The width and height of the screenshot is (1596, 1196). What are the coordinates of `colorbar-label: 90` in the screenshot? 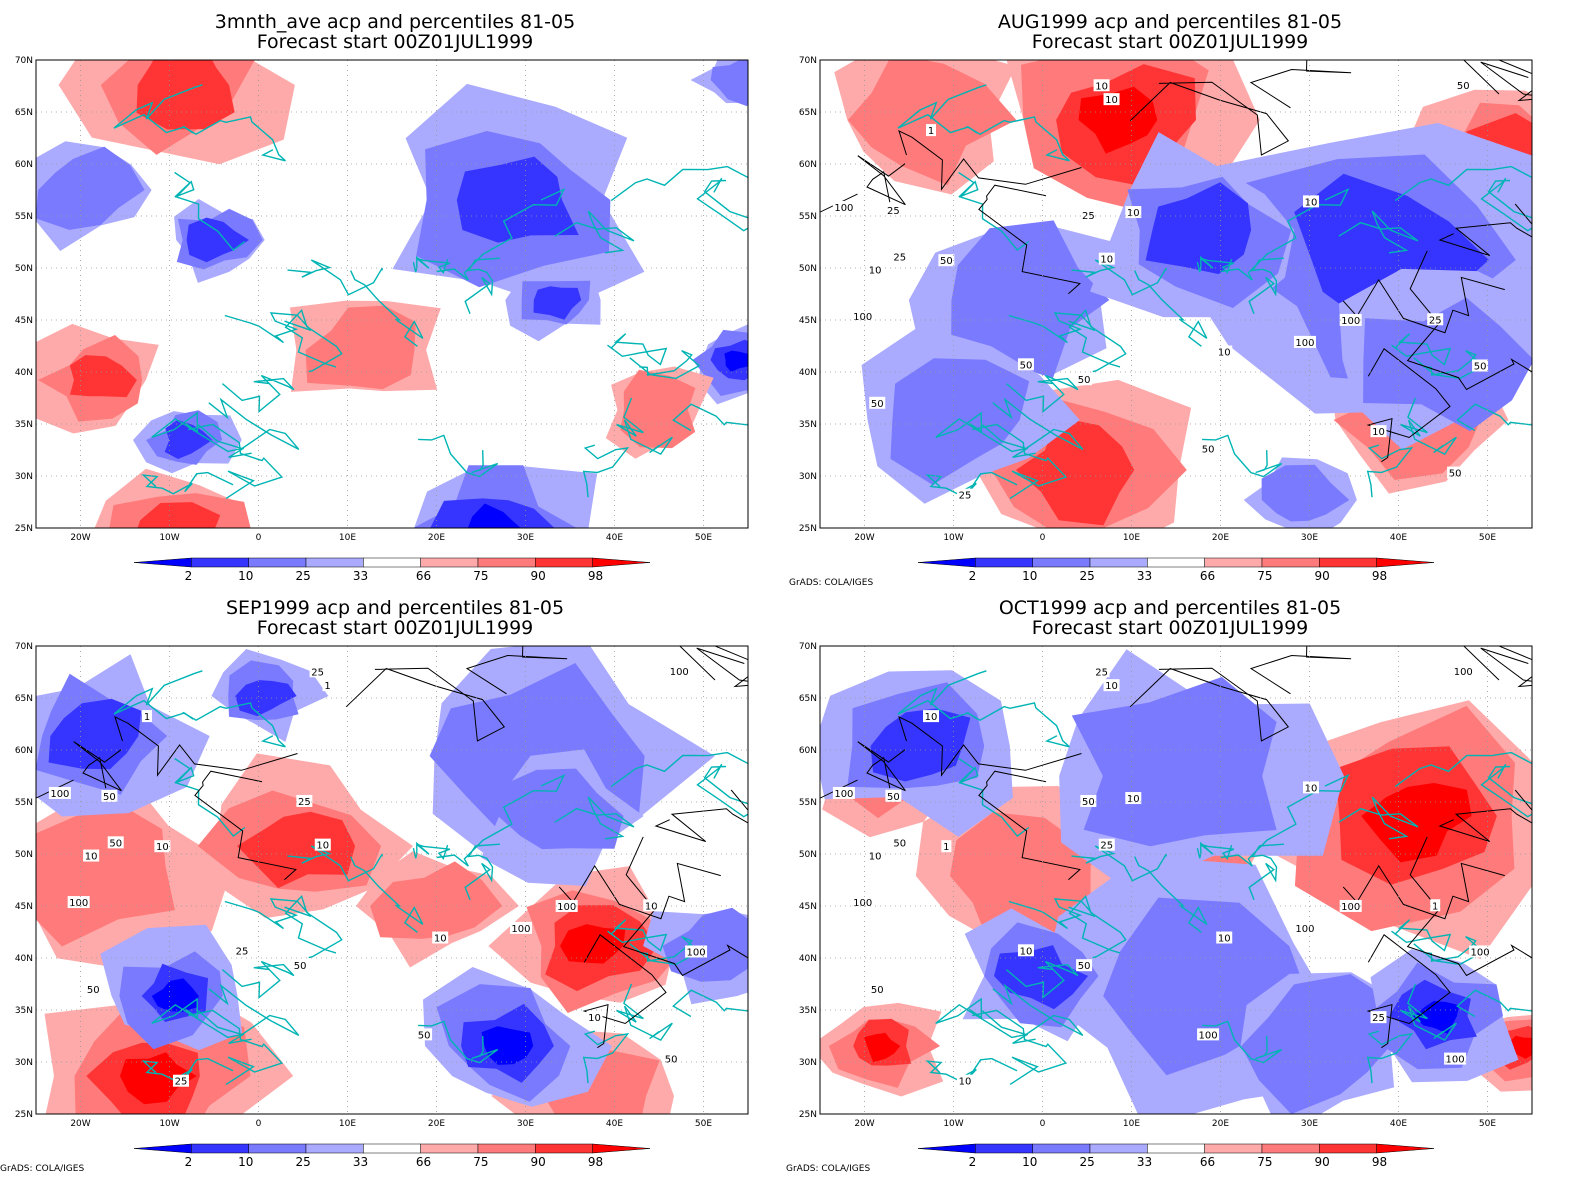 It's located at (538, 1162).